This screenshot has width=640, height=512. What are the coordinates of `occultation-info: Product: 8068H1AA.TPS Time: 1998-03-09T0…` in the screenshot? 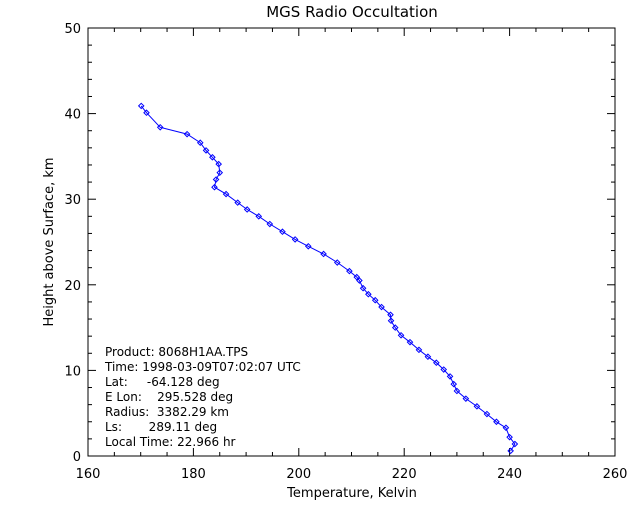 It's located at (202, 397).